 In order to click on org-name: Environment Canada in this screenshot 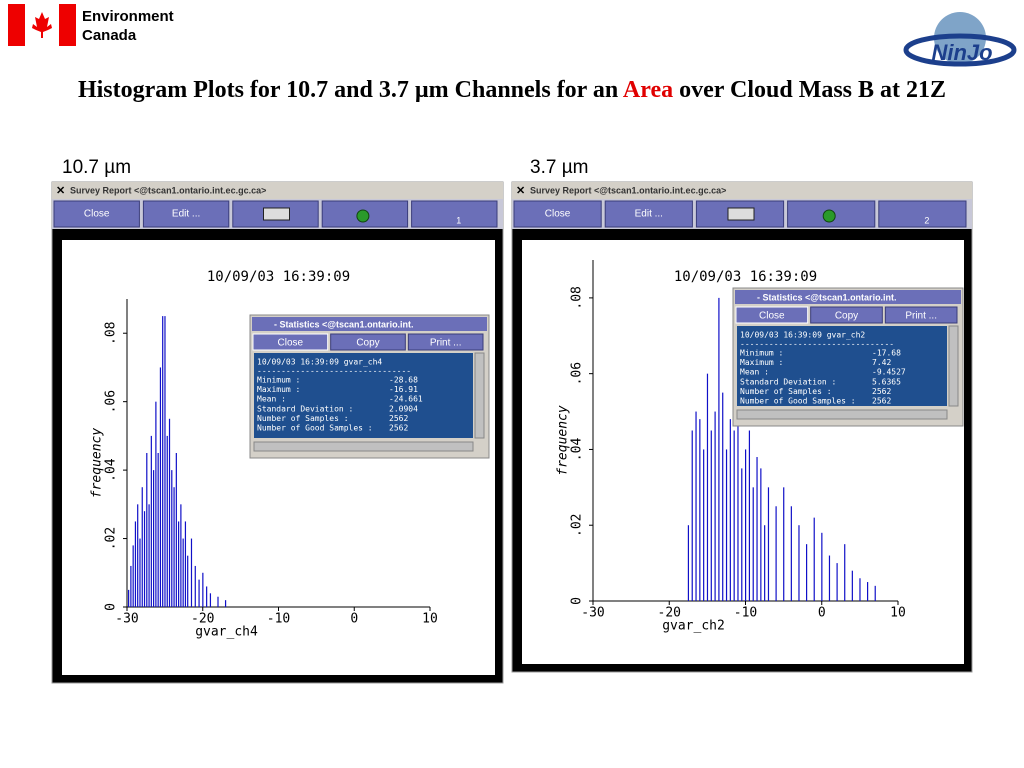, I will do `click(128, 26)`.